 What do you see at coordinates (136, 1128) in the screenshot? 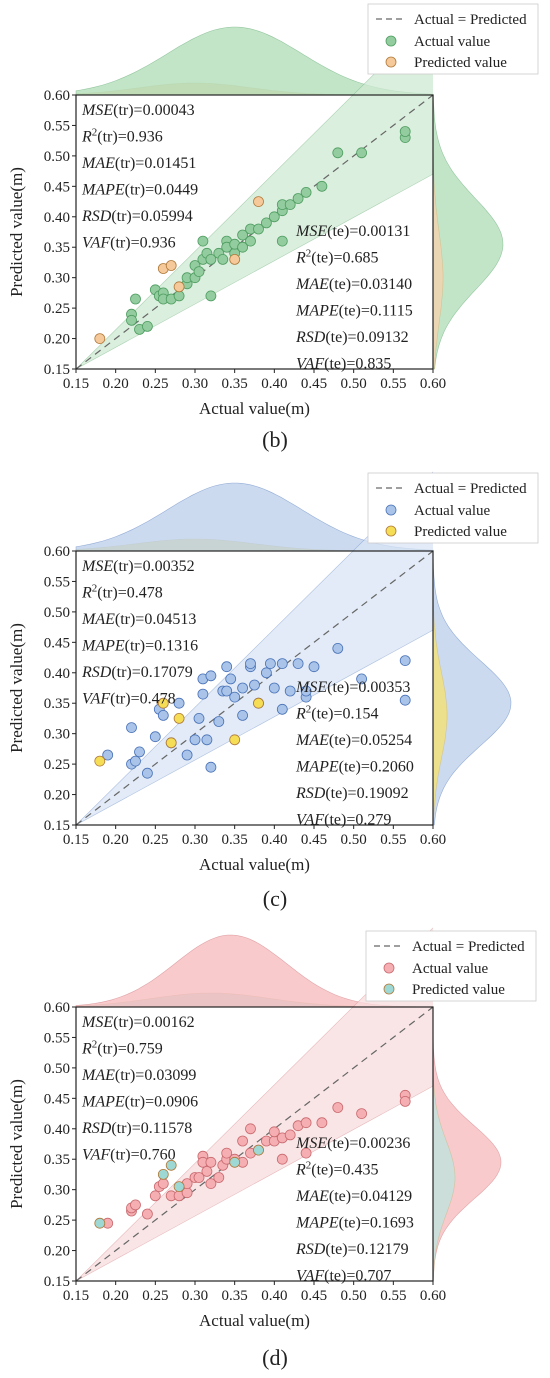
I see `metric-tr-rsd: RSD(tr)=0.11578` at bounding box center [136, 1128].